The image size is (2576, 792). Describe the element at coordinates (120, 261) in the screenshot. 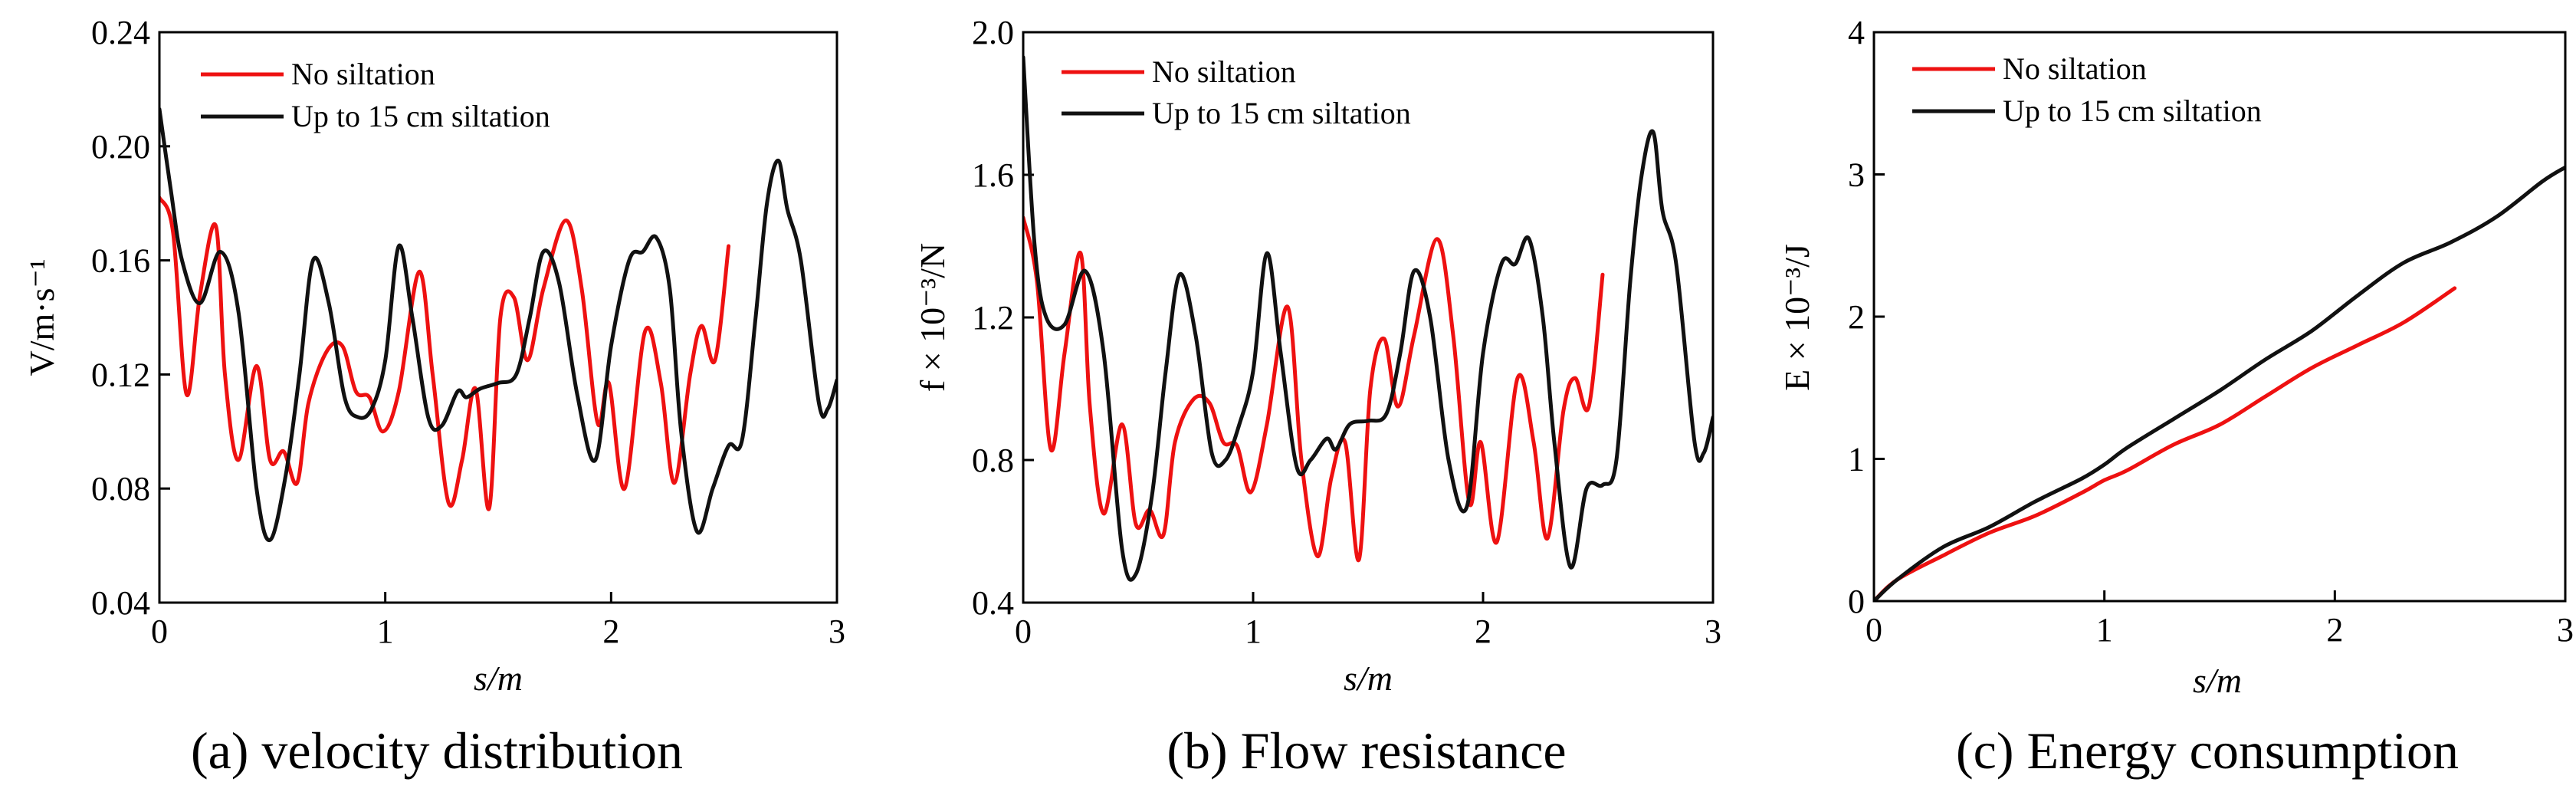

I see `y-tick-label: 0.16` at that location.